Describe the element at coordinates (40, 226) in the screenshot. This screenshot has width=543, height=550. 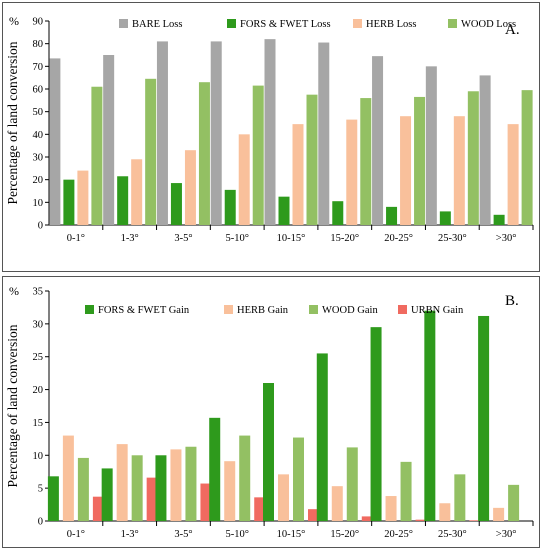
I see `y-tick-label: 0` at that location.